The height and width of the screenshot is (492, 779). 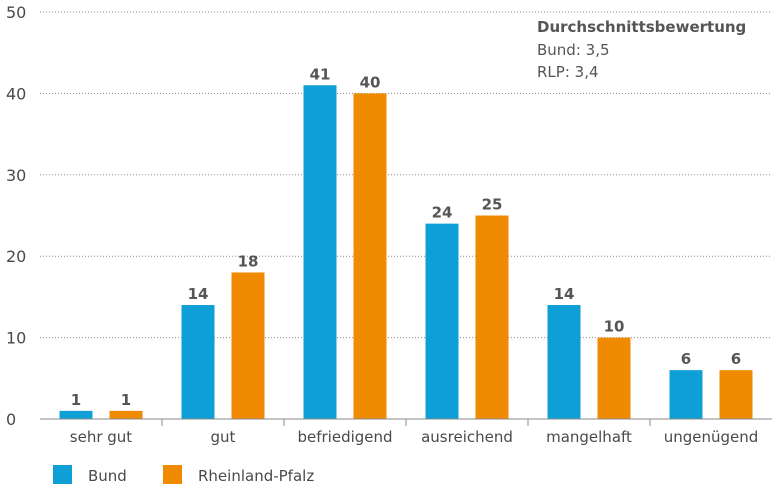 What do you see at coordinates (641, 49) in the screenshot?
I see `average-annotation: Durchschnittsbewertung Bund: 3,5 RLP: 3,4` at bounding box center [641, 49].